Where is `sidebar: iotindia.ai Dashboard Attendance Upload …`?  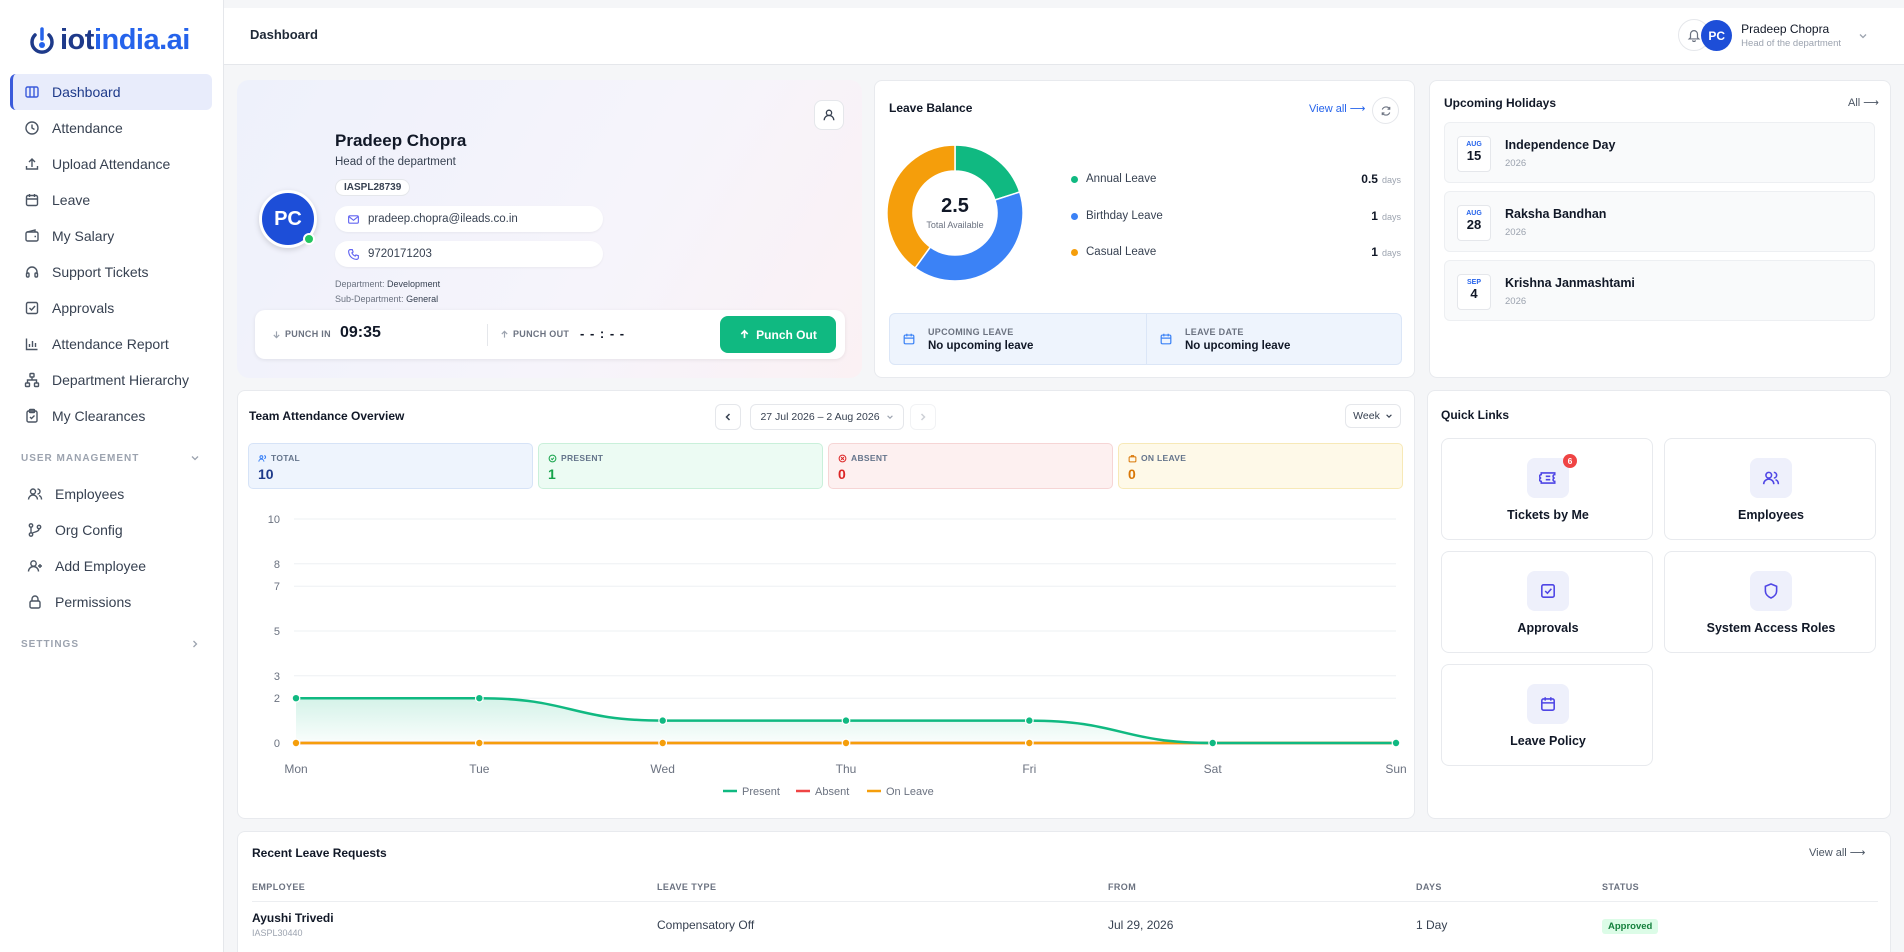 sidebar: iotindia.ai Dashboard Attendance Upload … is located at coordinates (112, 476).